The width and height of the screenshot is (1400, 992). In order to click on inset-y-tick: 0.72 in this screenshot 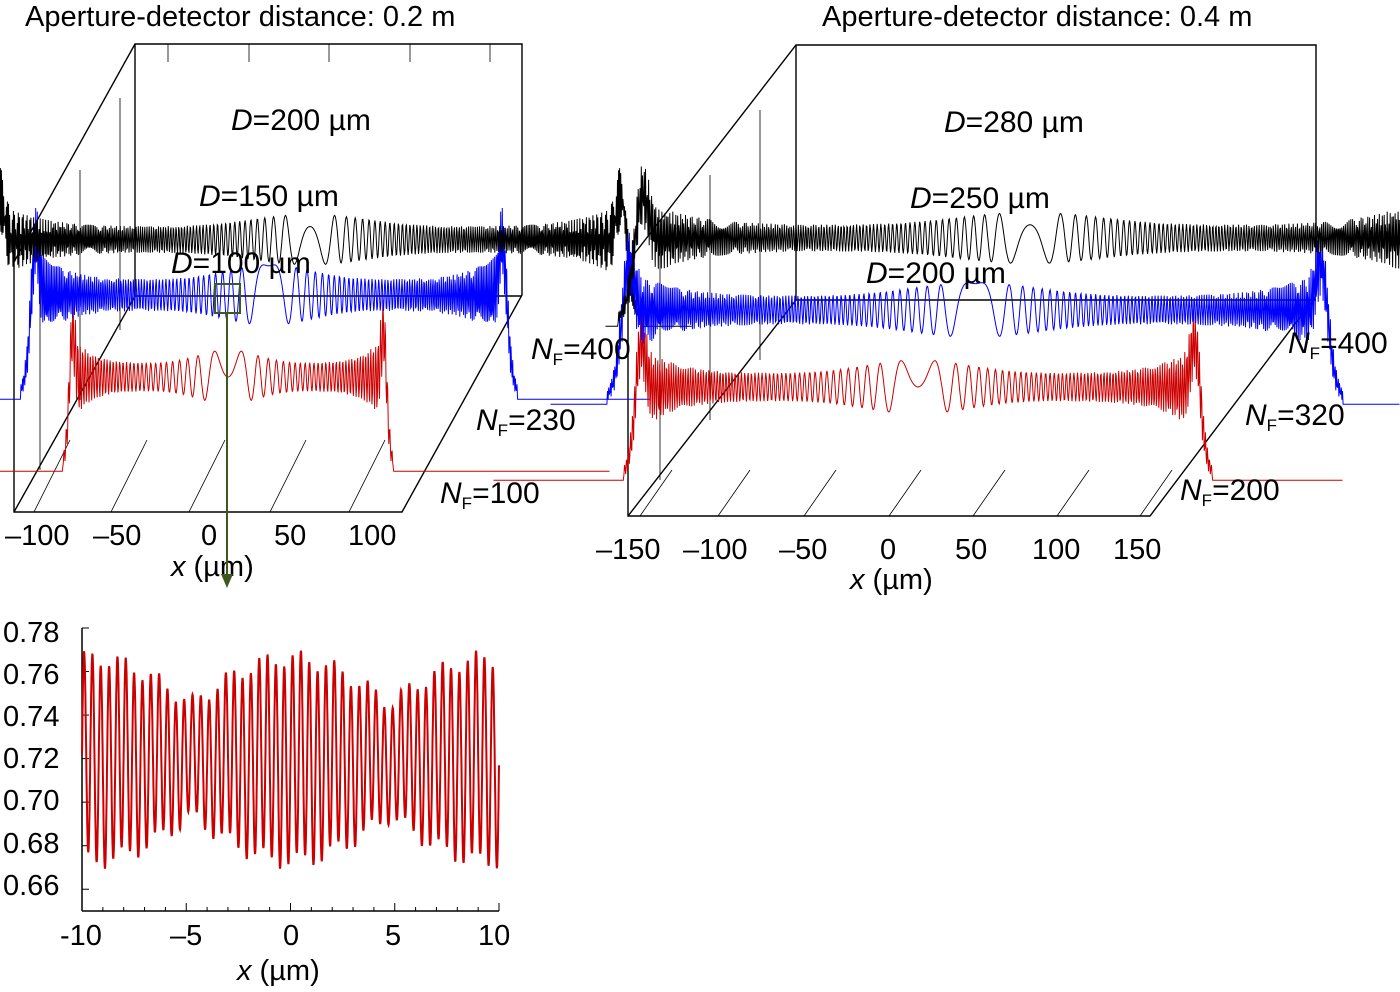, I will do `click(31, 759)`.